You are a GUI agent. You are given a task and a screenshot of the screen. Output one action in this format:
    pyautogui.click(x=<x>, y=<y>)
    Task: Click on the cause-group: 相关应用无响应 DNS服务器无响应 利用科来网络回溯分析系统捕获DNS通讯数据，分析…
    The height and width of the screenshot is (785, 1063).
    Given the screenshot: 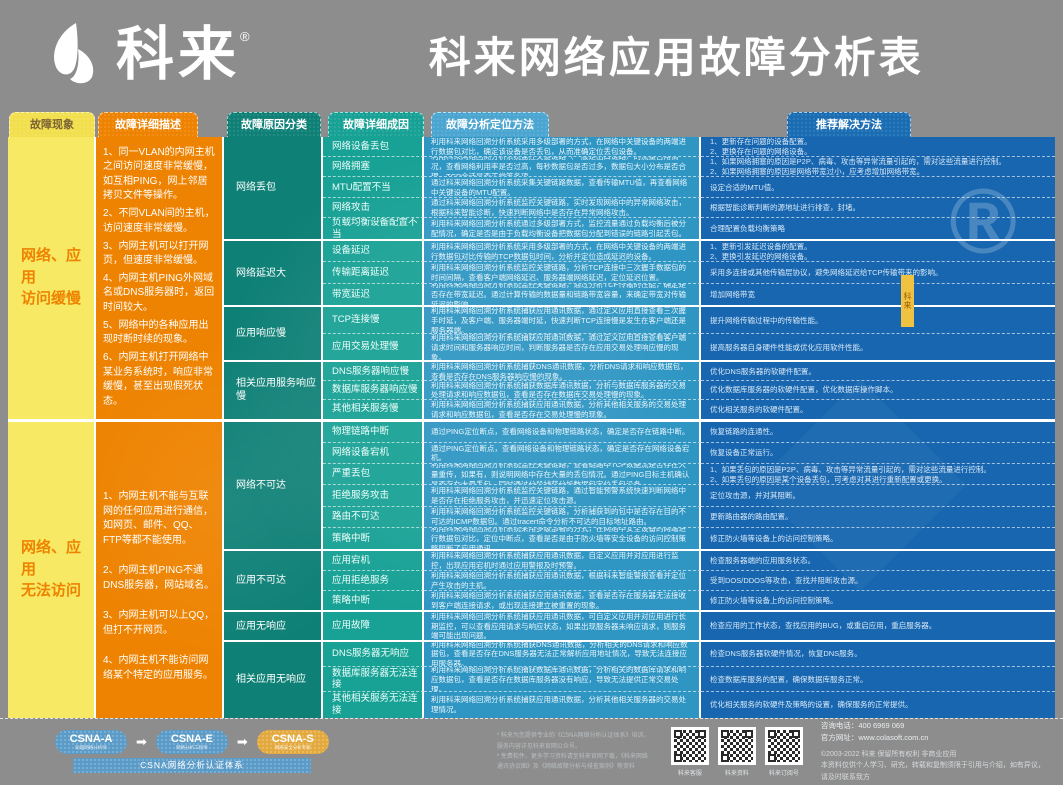 What is the action you would take?
    pyautogui.click(x=639, y=679)
    